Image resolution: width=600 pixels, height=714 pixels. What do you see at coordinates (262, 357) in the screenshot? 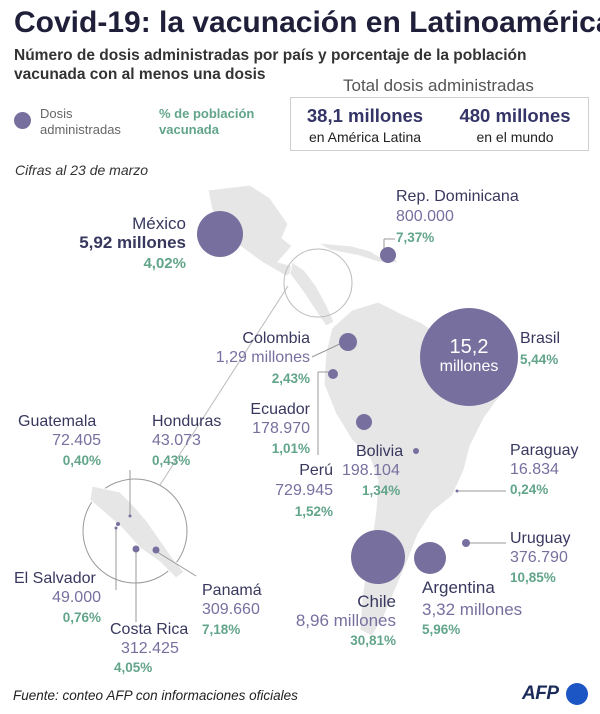
I see `label-colombia-doses: 1,29 millones` at bounding box center [262, 357].